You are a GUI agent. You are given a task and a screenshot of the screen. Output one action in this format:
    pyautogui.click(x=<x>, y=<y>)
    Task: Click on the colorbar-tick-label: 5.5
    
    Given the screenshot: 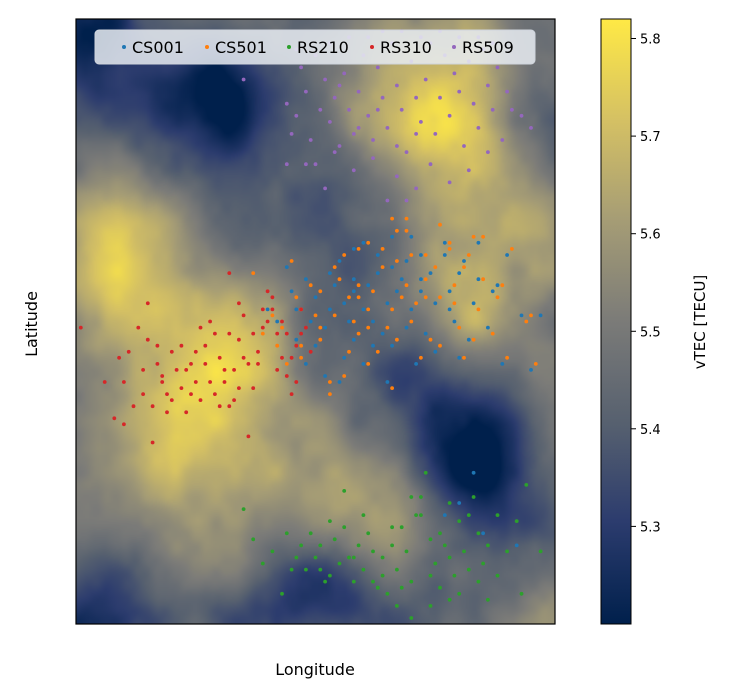 What is the action you would take?
    pyautogui.click(x=650, y=332)
    